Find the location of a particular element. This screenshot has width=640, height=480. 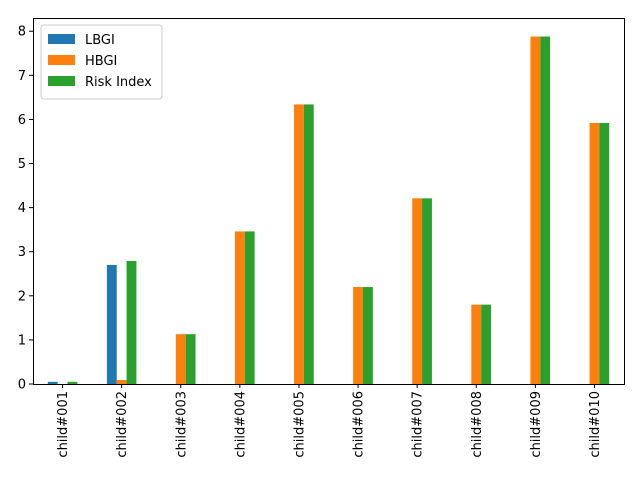

x-tick-label: child#002 is located at coordinates (122, 424).